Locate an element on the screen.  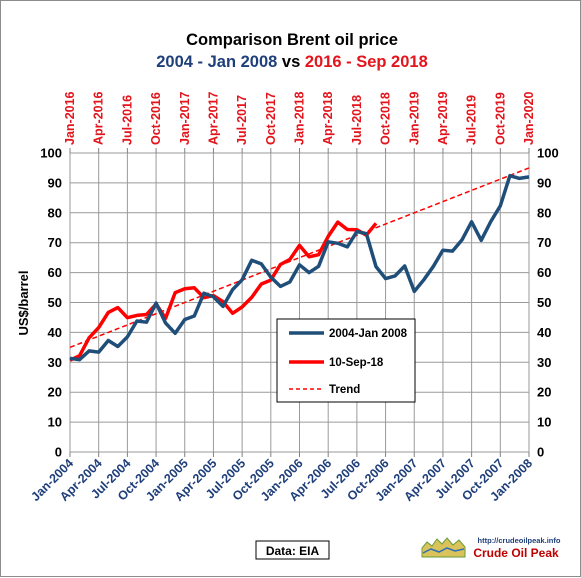
y-tick-label-left: 50 is located at coordinates (55, 302).